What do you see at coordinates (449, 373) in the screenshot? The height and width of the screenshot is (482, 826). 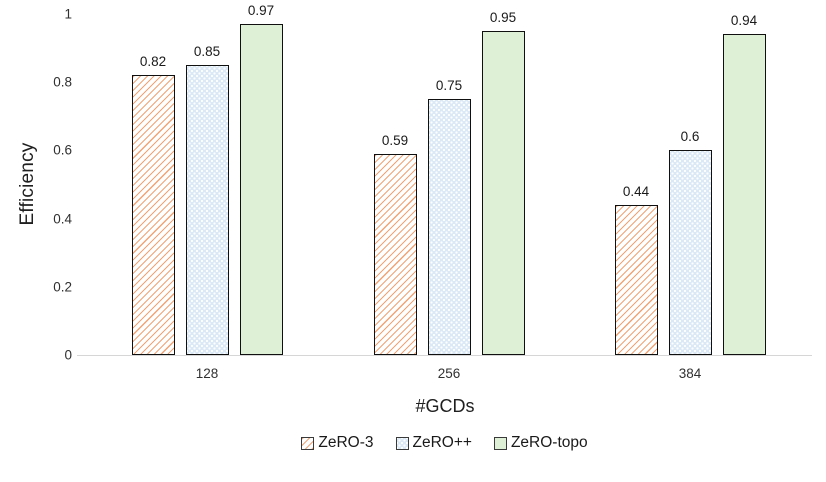 I see `x-tick-label: 256` at bounding box center [449, 373].